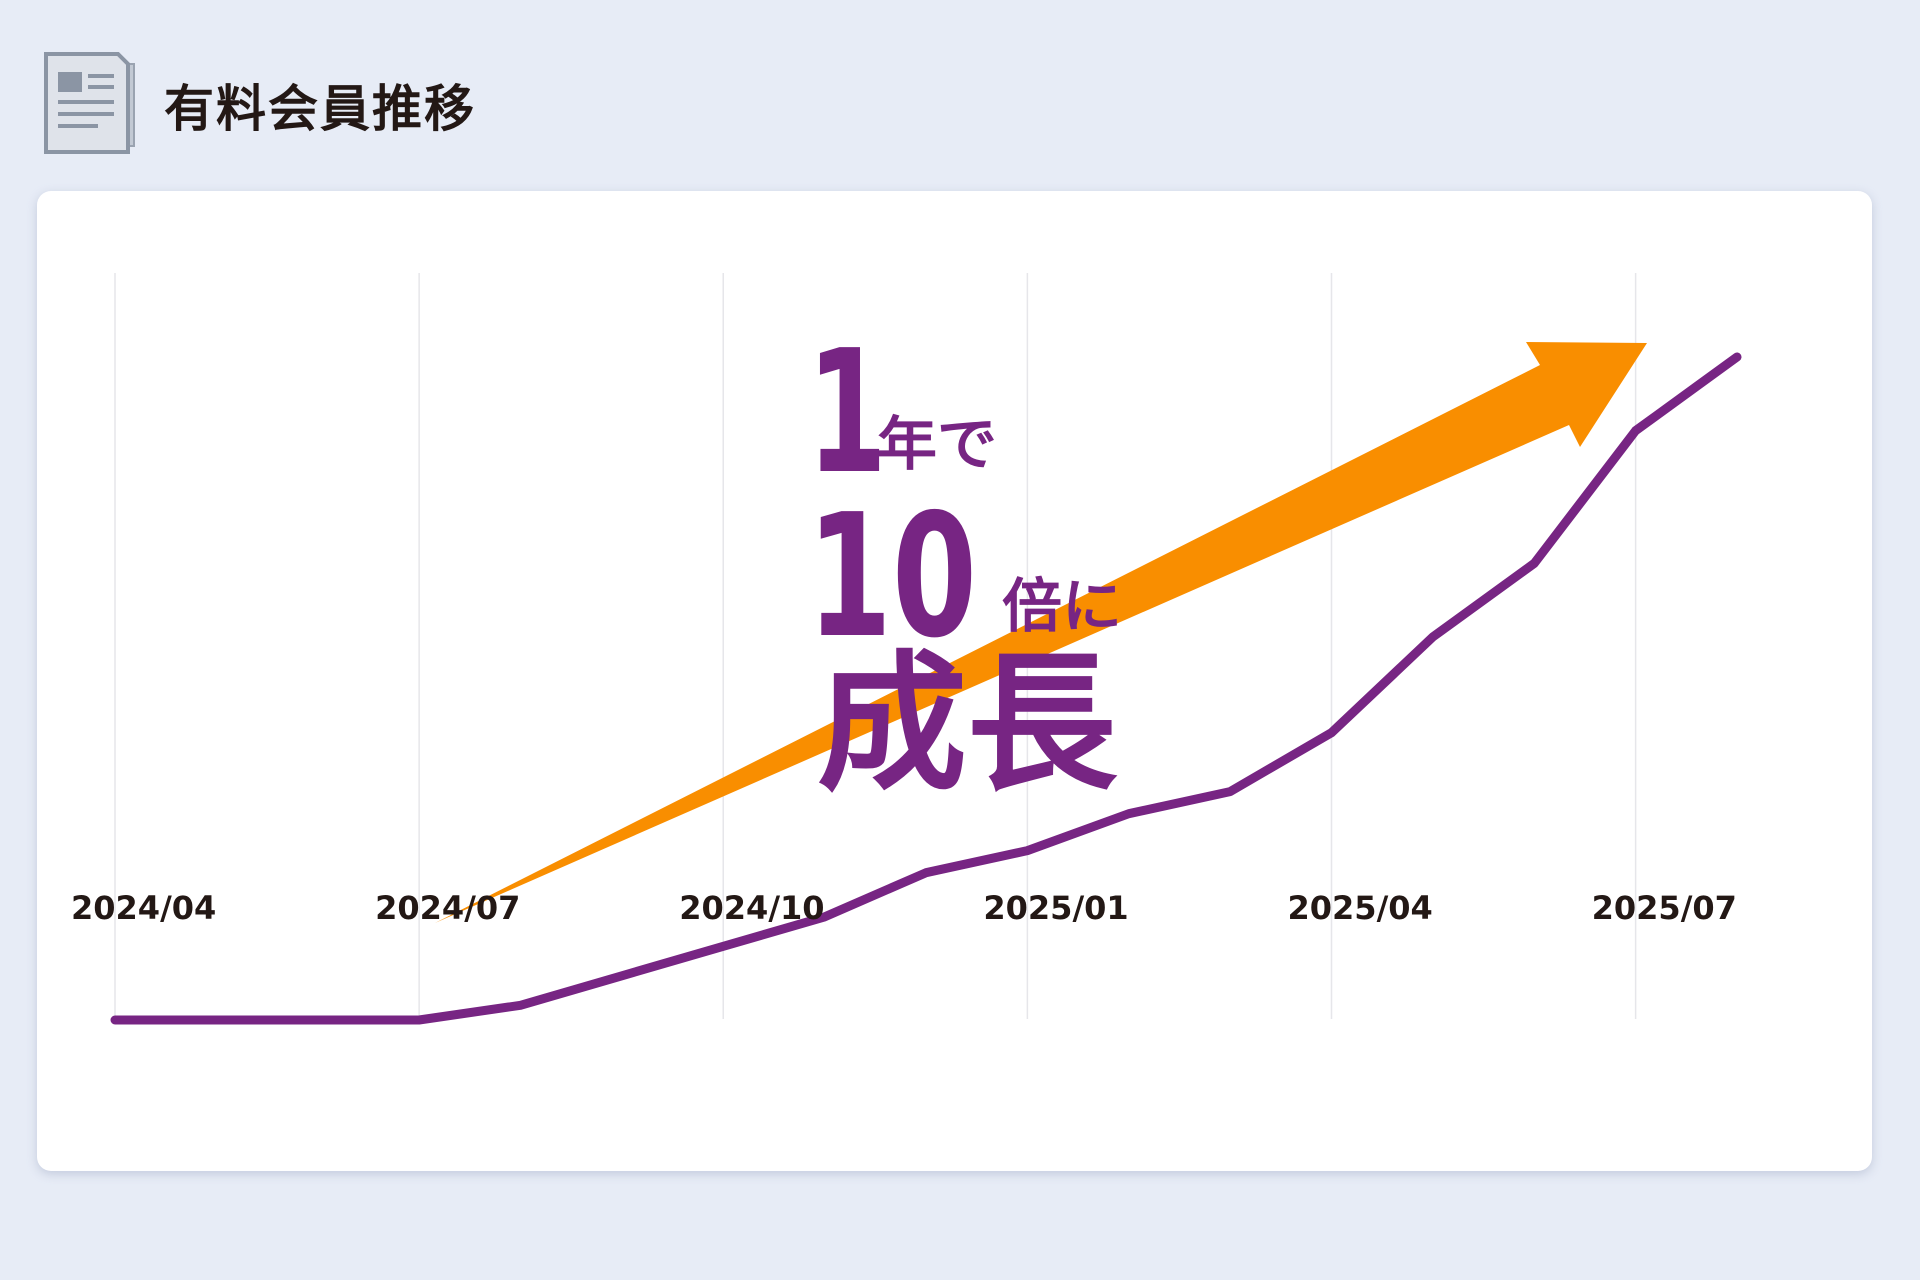 Image resolution: width=1920 pixels, height=1280 pixels. I want to click on page-title: 有料会員推移, so click(320, 109).